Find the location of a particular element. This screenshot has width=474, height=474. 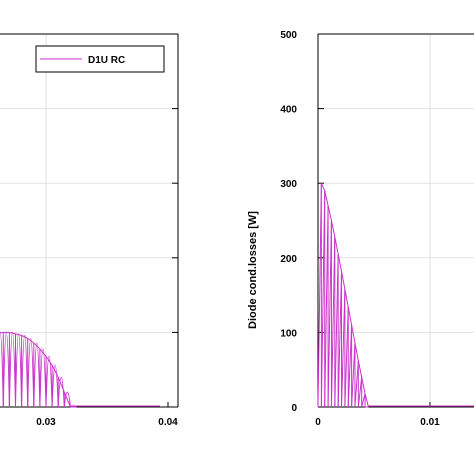

left-x-tick-label-1: 0.04 is located at coordinates (168, 422).